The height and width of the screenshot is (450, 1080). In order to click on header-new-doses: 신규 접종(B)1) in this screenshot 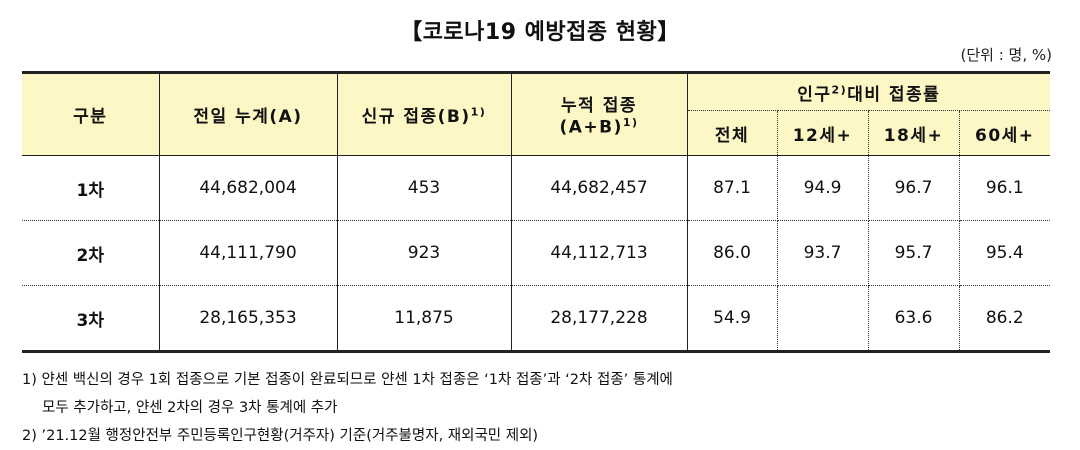, I will do `click(424, 113)`.